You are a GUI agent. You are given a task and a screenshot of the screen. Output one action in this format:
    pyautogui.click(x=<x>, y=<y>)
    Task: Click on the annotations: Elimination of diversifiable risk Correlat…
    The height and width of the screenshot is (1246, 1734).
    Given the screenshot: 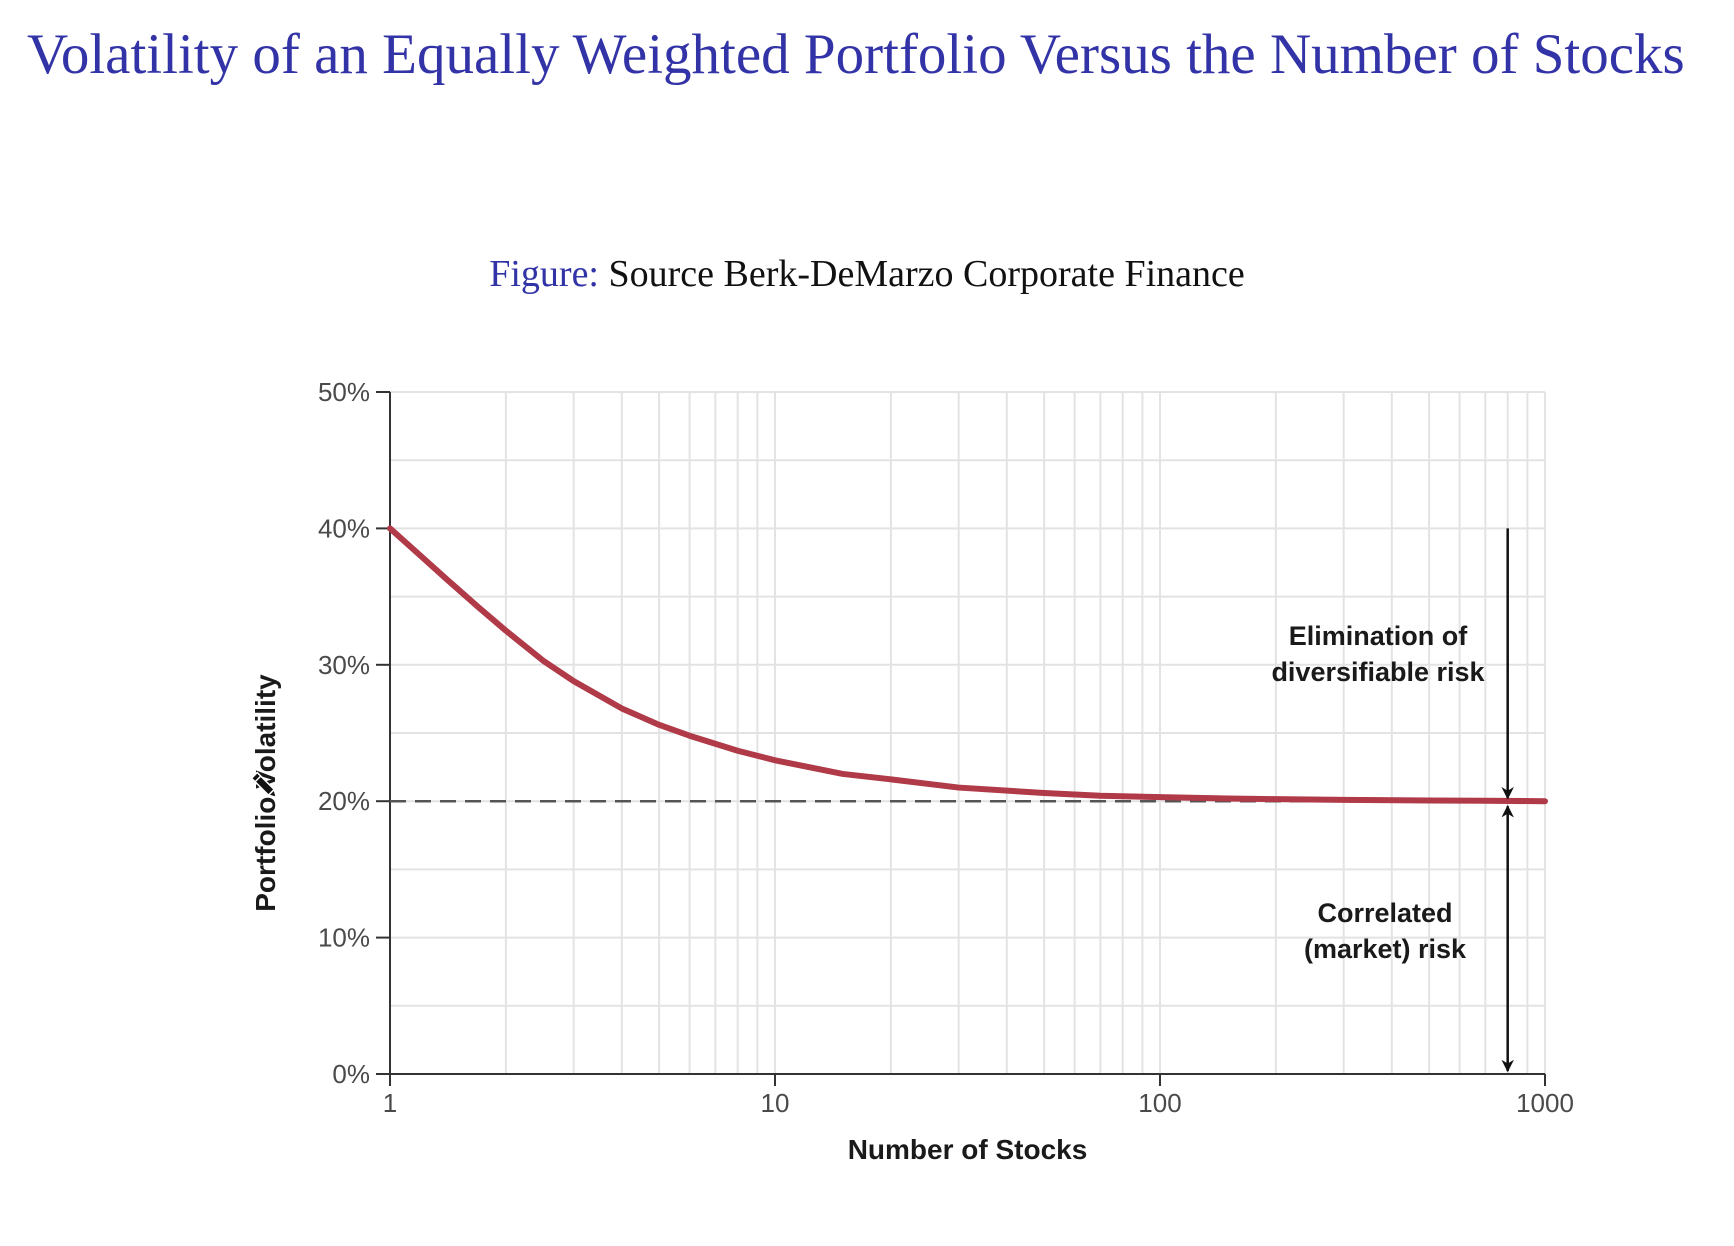 What is the action you would take?
    pyautogui.click(x=1392, y=800)
    